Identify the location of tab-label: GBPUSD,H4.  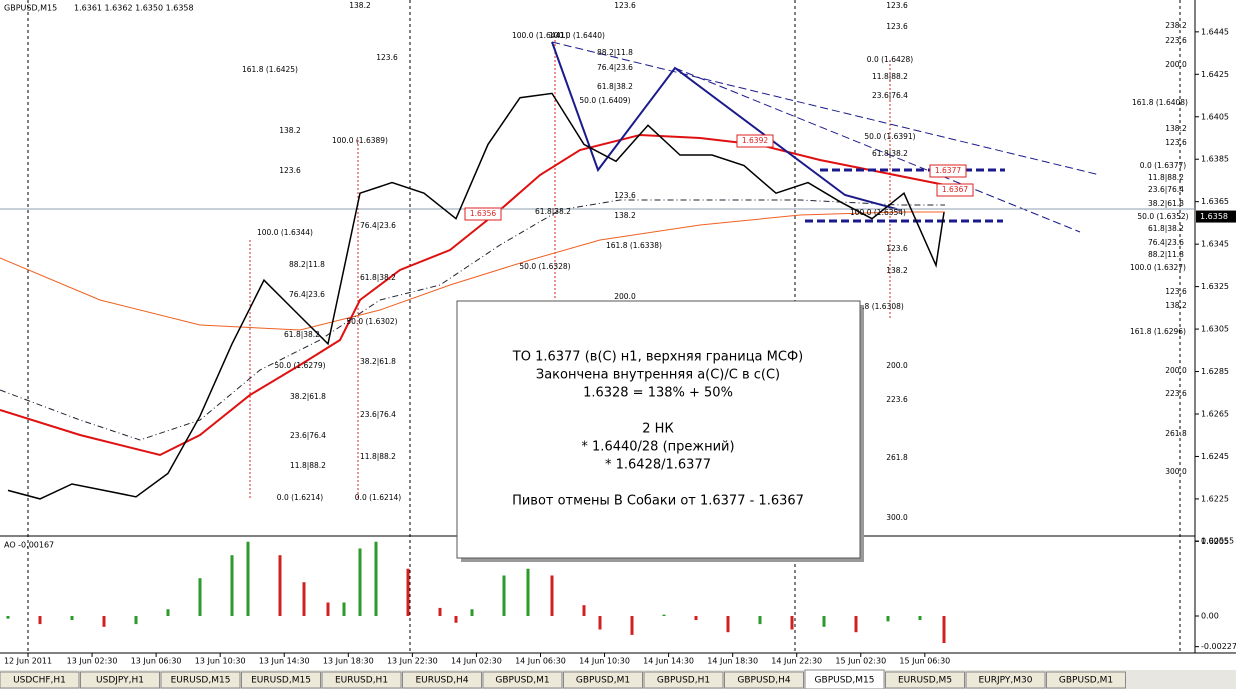
(763, 681).